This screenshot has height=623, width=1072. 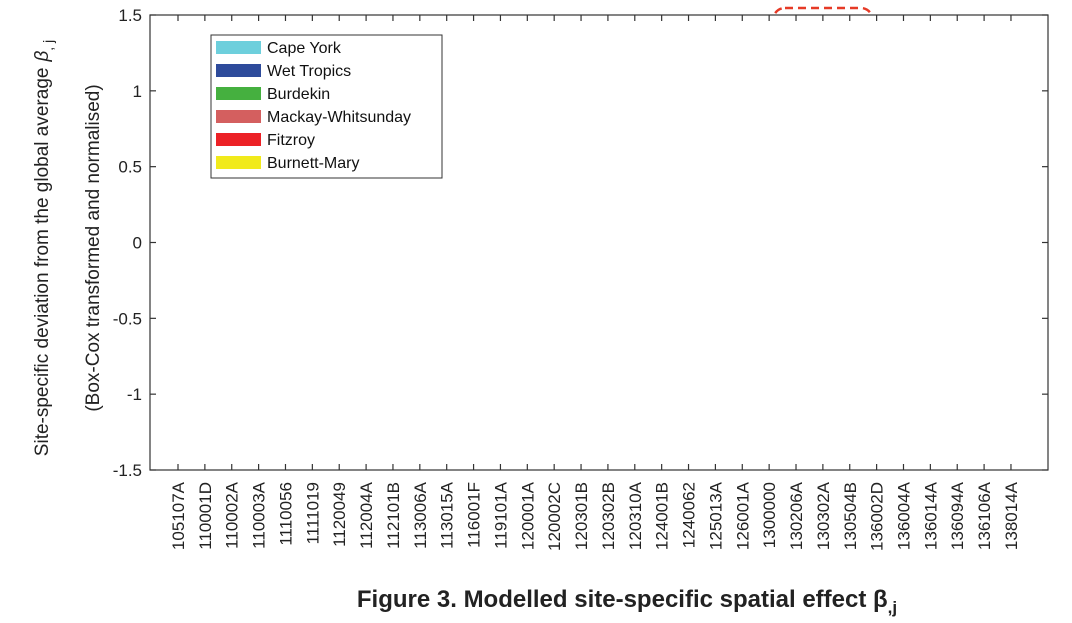 What do you see at coordinates (527, 515) in the screenshot?
I see `x-tick-label: 120001A` at bounding box center [527, 515].